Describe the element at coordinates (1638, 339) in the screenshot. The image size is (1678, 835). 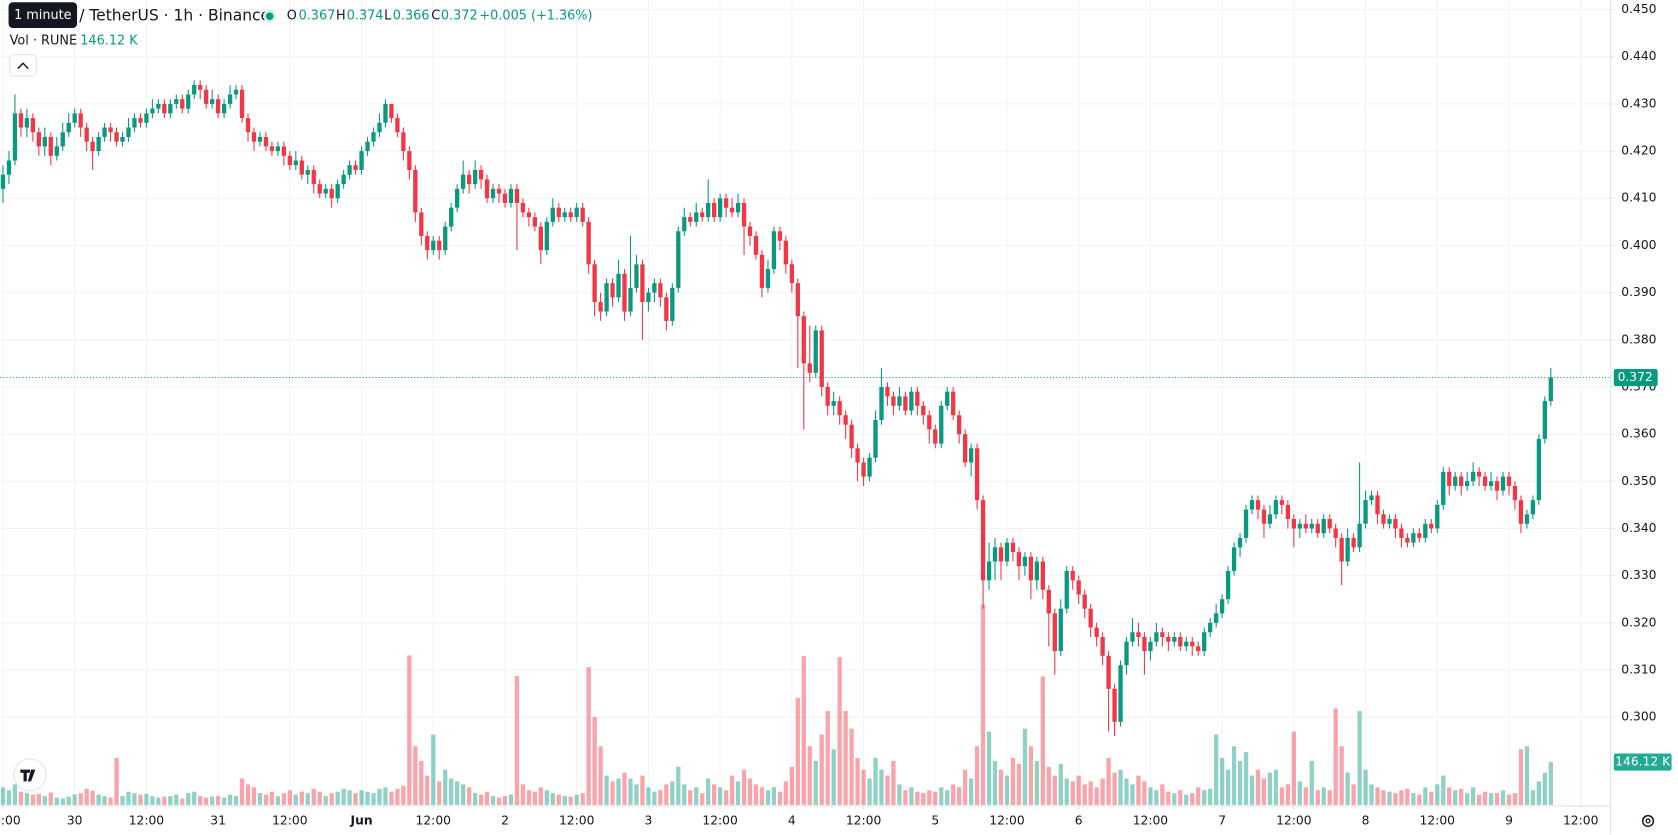
I see `y-tick-label: 0.380` at that location.